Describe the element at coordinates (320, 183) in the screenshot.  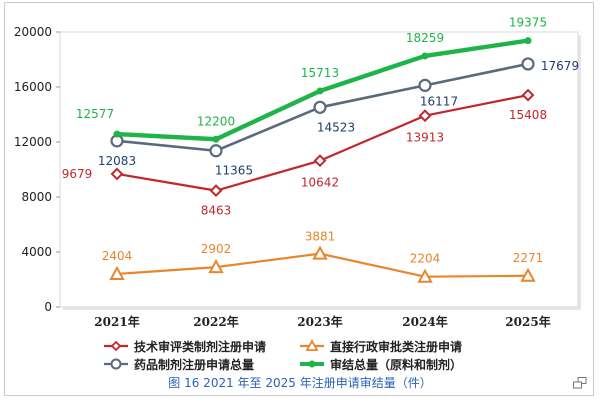
I see `data-label: 10642` at that location.